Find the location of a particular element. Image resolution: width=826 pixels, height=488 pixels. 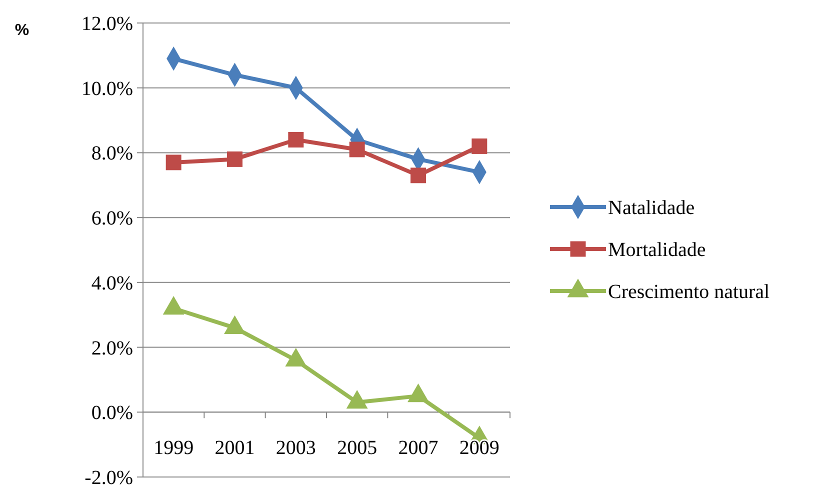

y-axis-title: % is located at coordinates (22, 30).